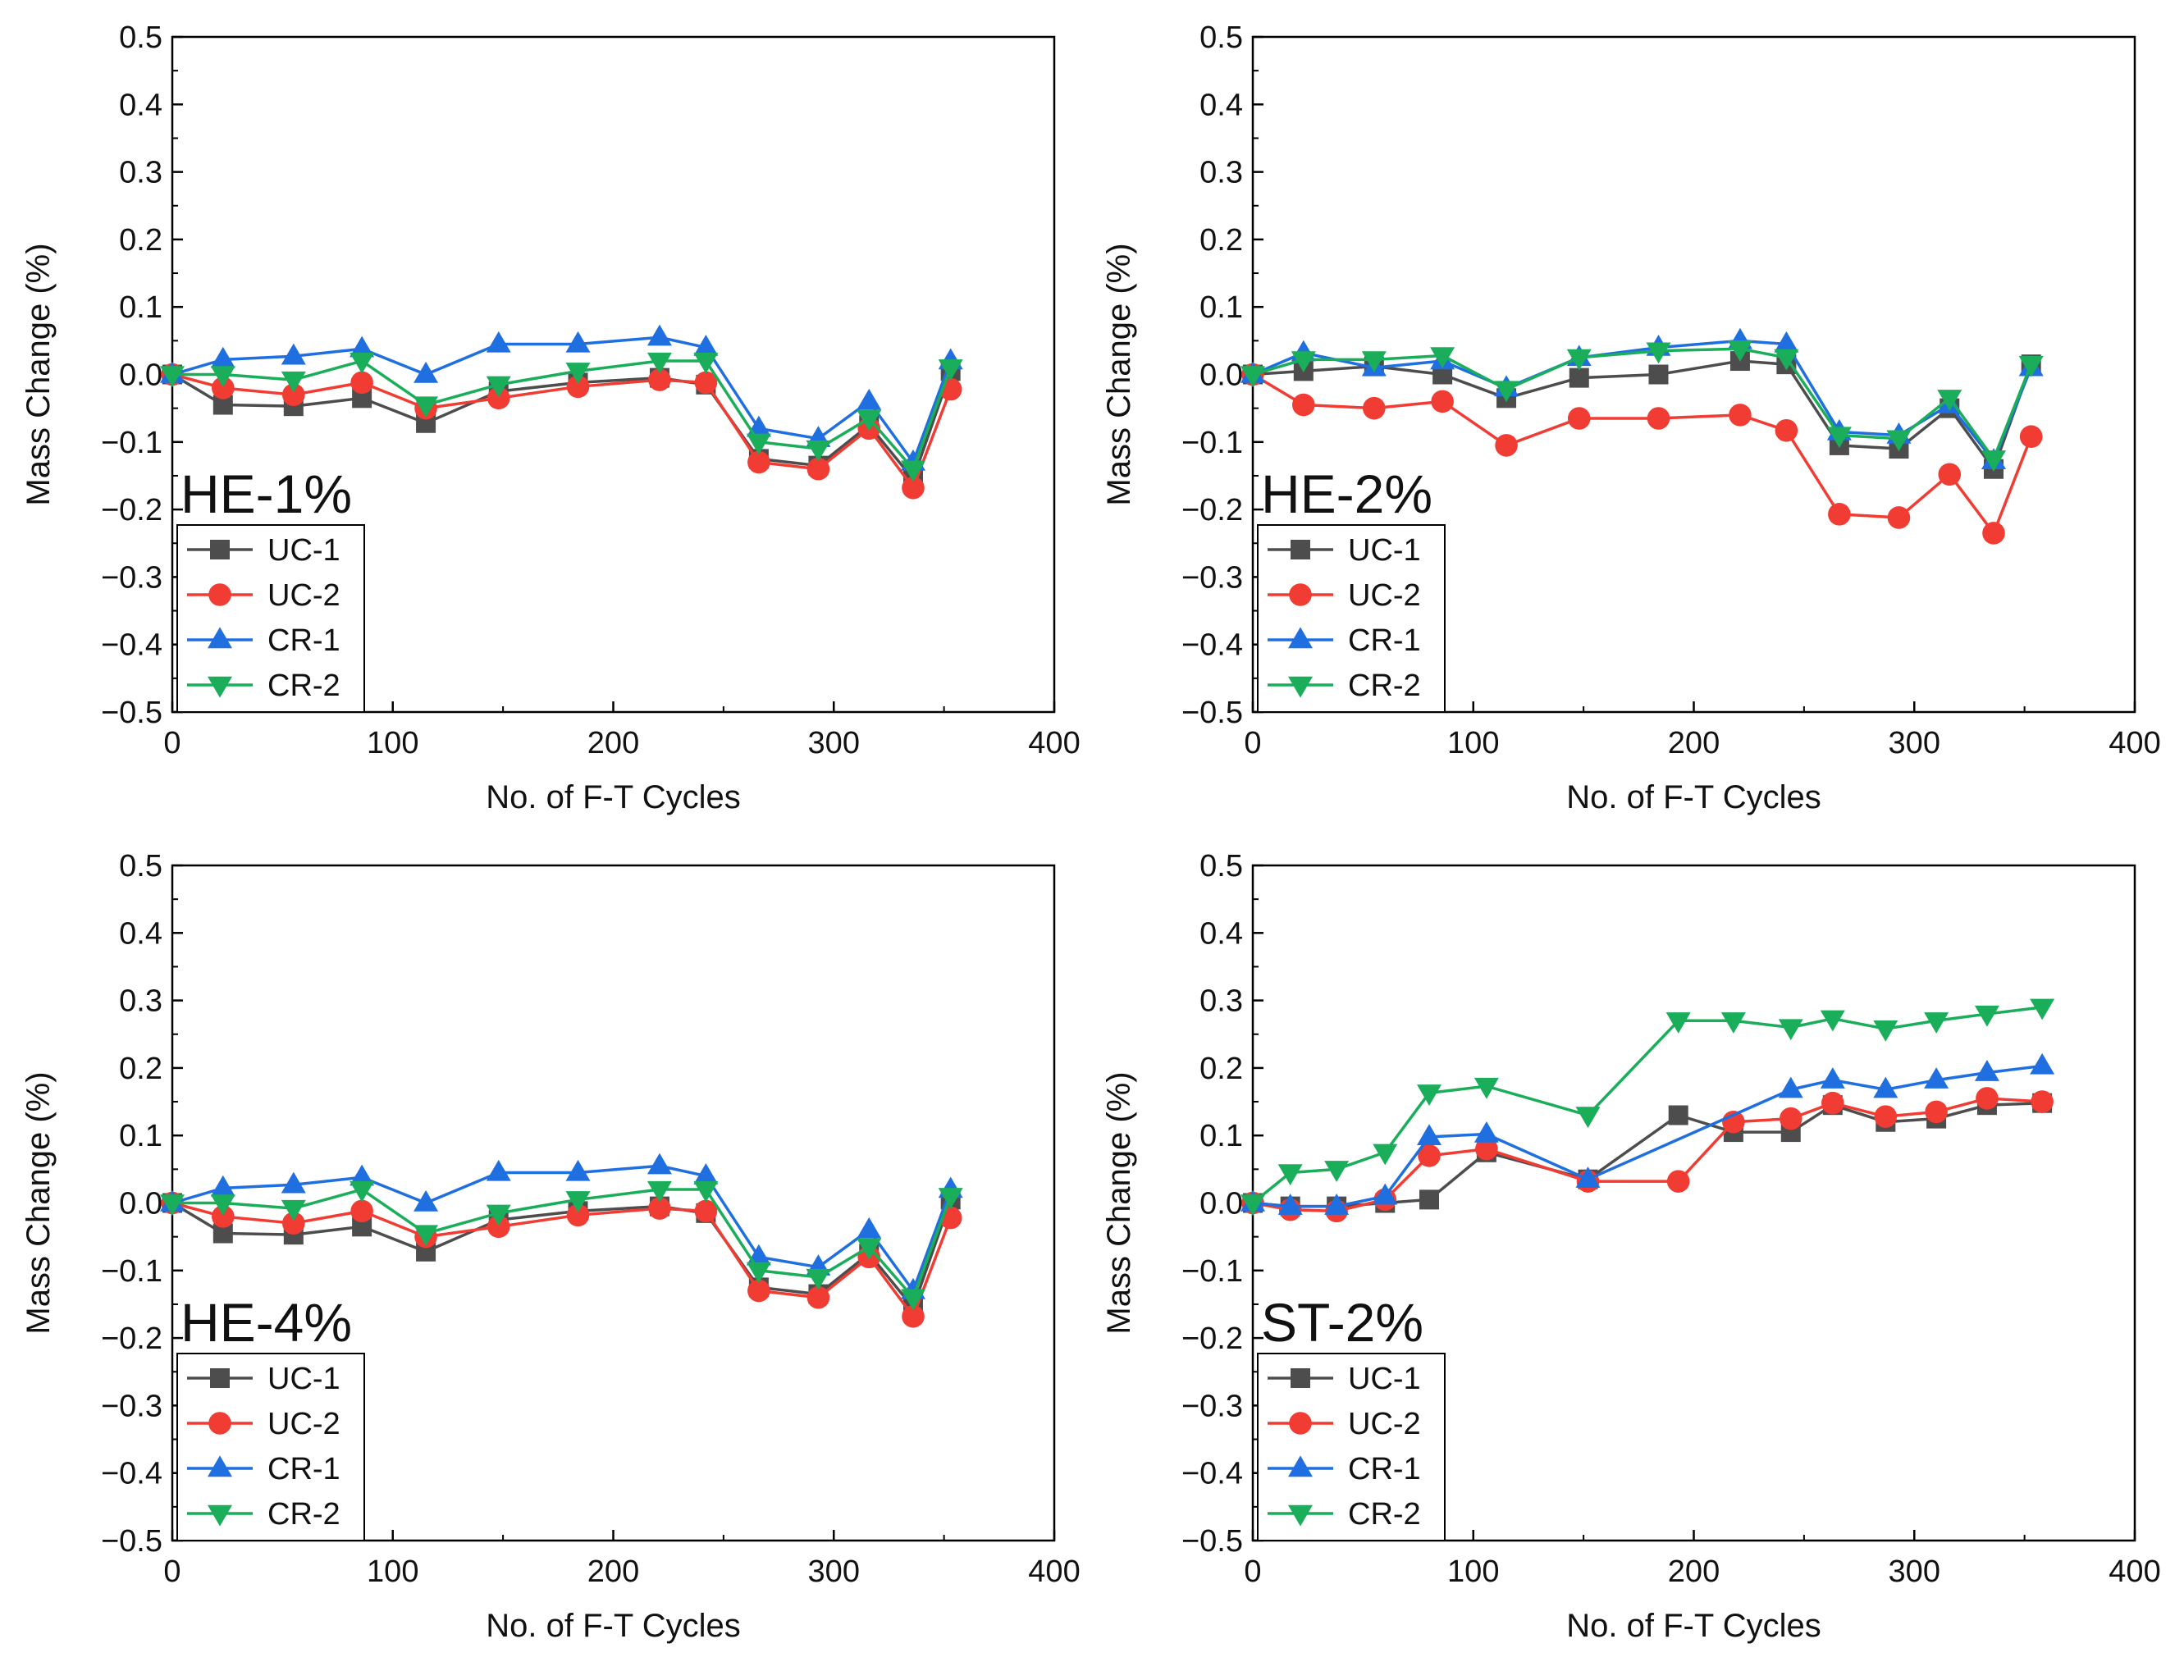  What do you see at coordinates (1221, 1002) in the screenshot?
I see `y-tick-label: 0.3` at bounding box center [1221, 1002].